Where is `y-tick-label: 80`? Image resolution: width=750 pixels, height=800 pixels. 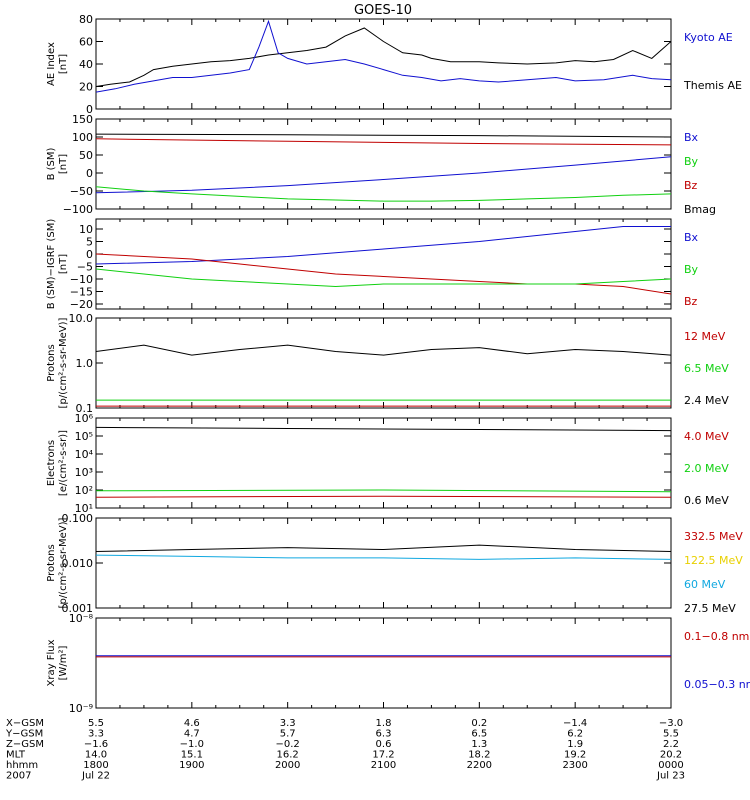
y-tick-label: 80 is located at coordinates (86, 19).